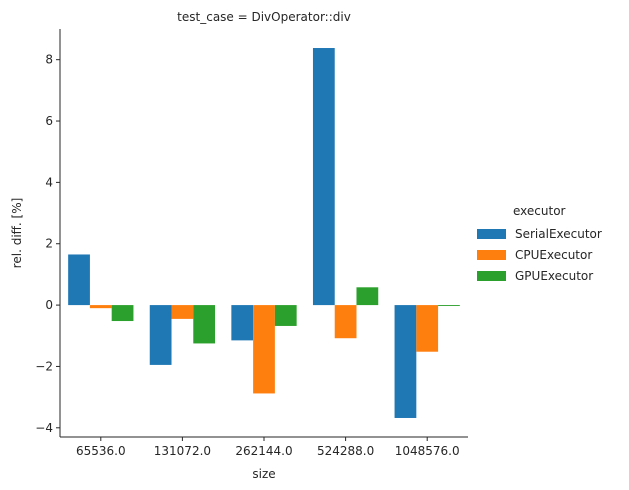  Describe the element at coordinates (427, 451) in the screenshot. I see `x-tick-label: 1048576.0` at that location.